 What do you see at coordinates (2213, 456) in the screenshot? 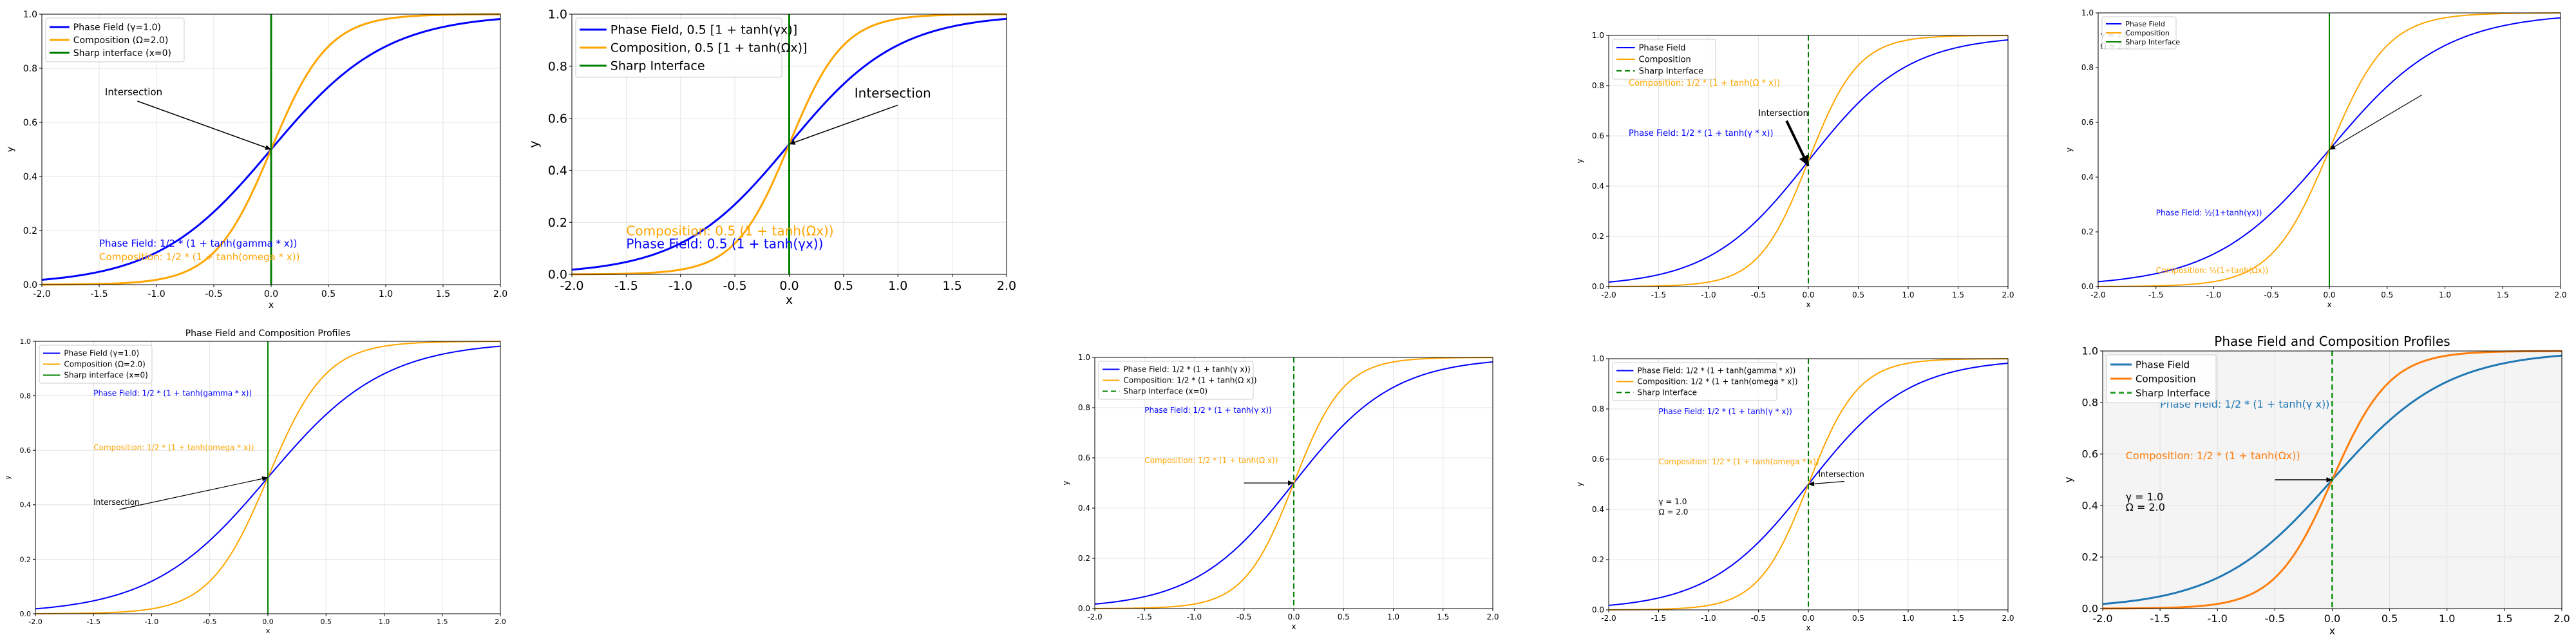
I see `annotation-text: Composition: 1/2 * (1 + tanh(Ωx))` at bounding box center [2213, 456].